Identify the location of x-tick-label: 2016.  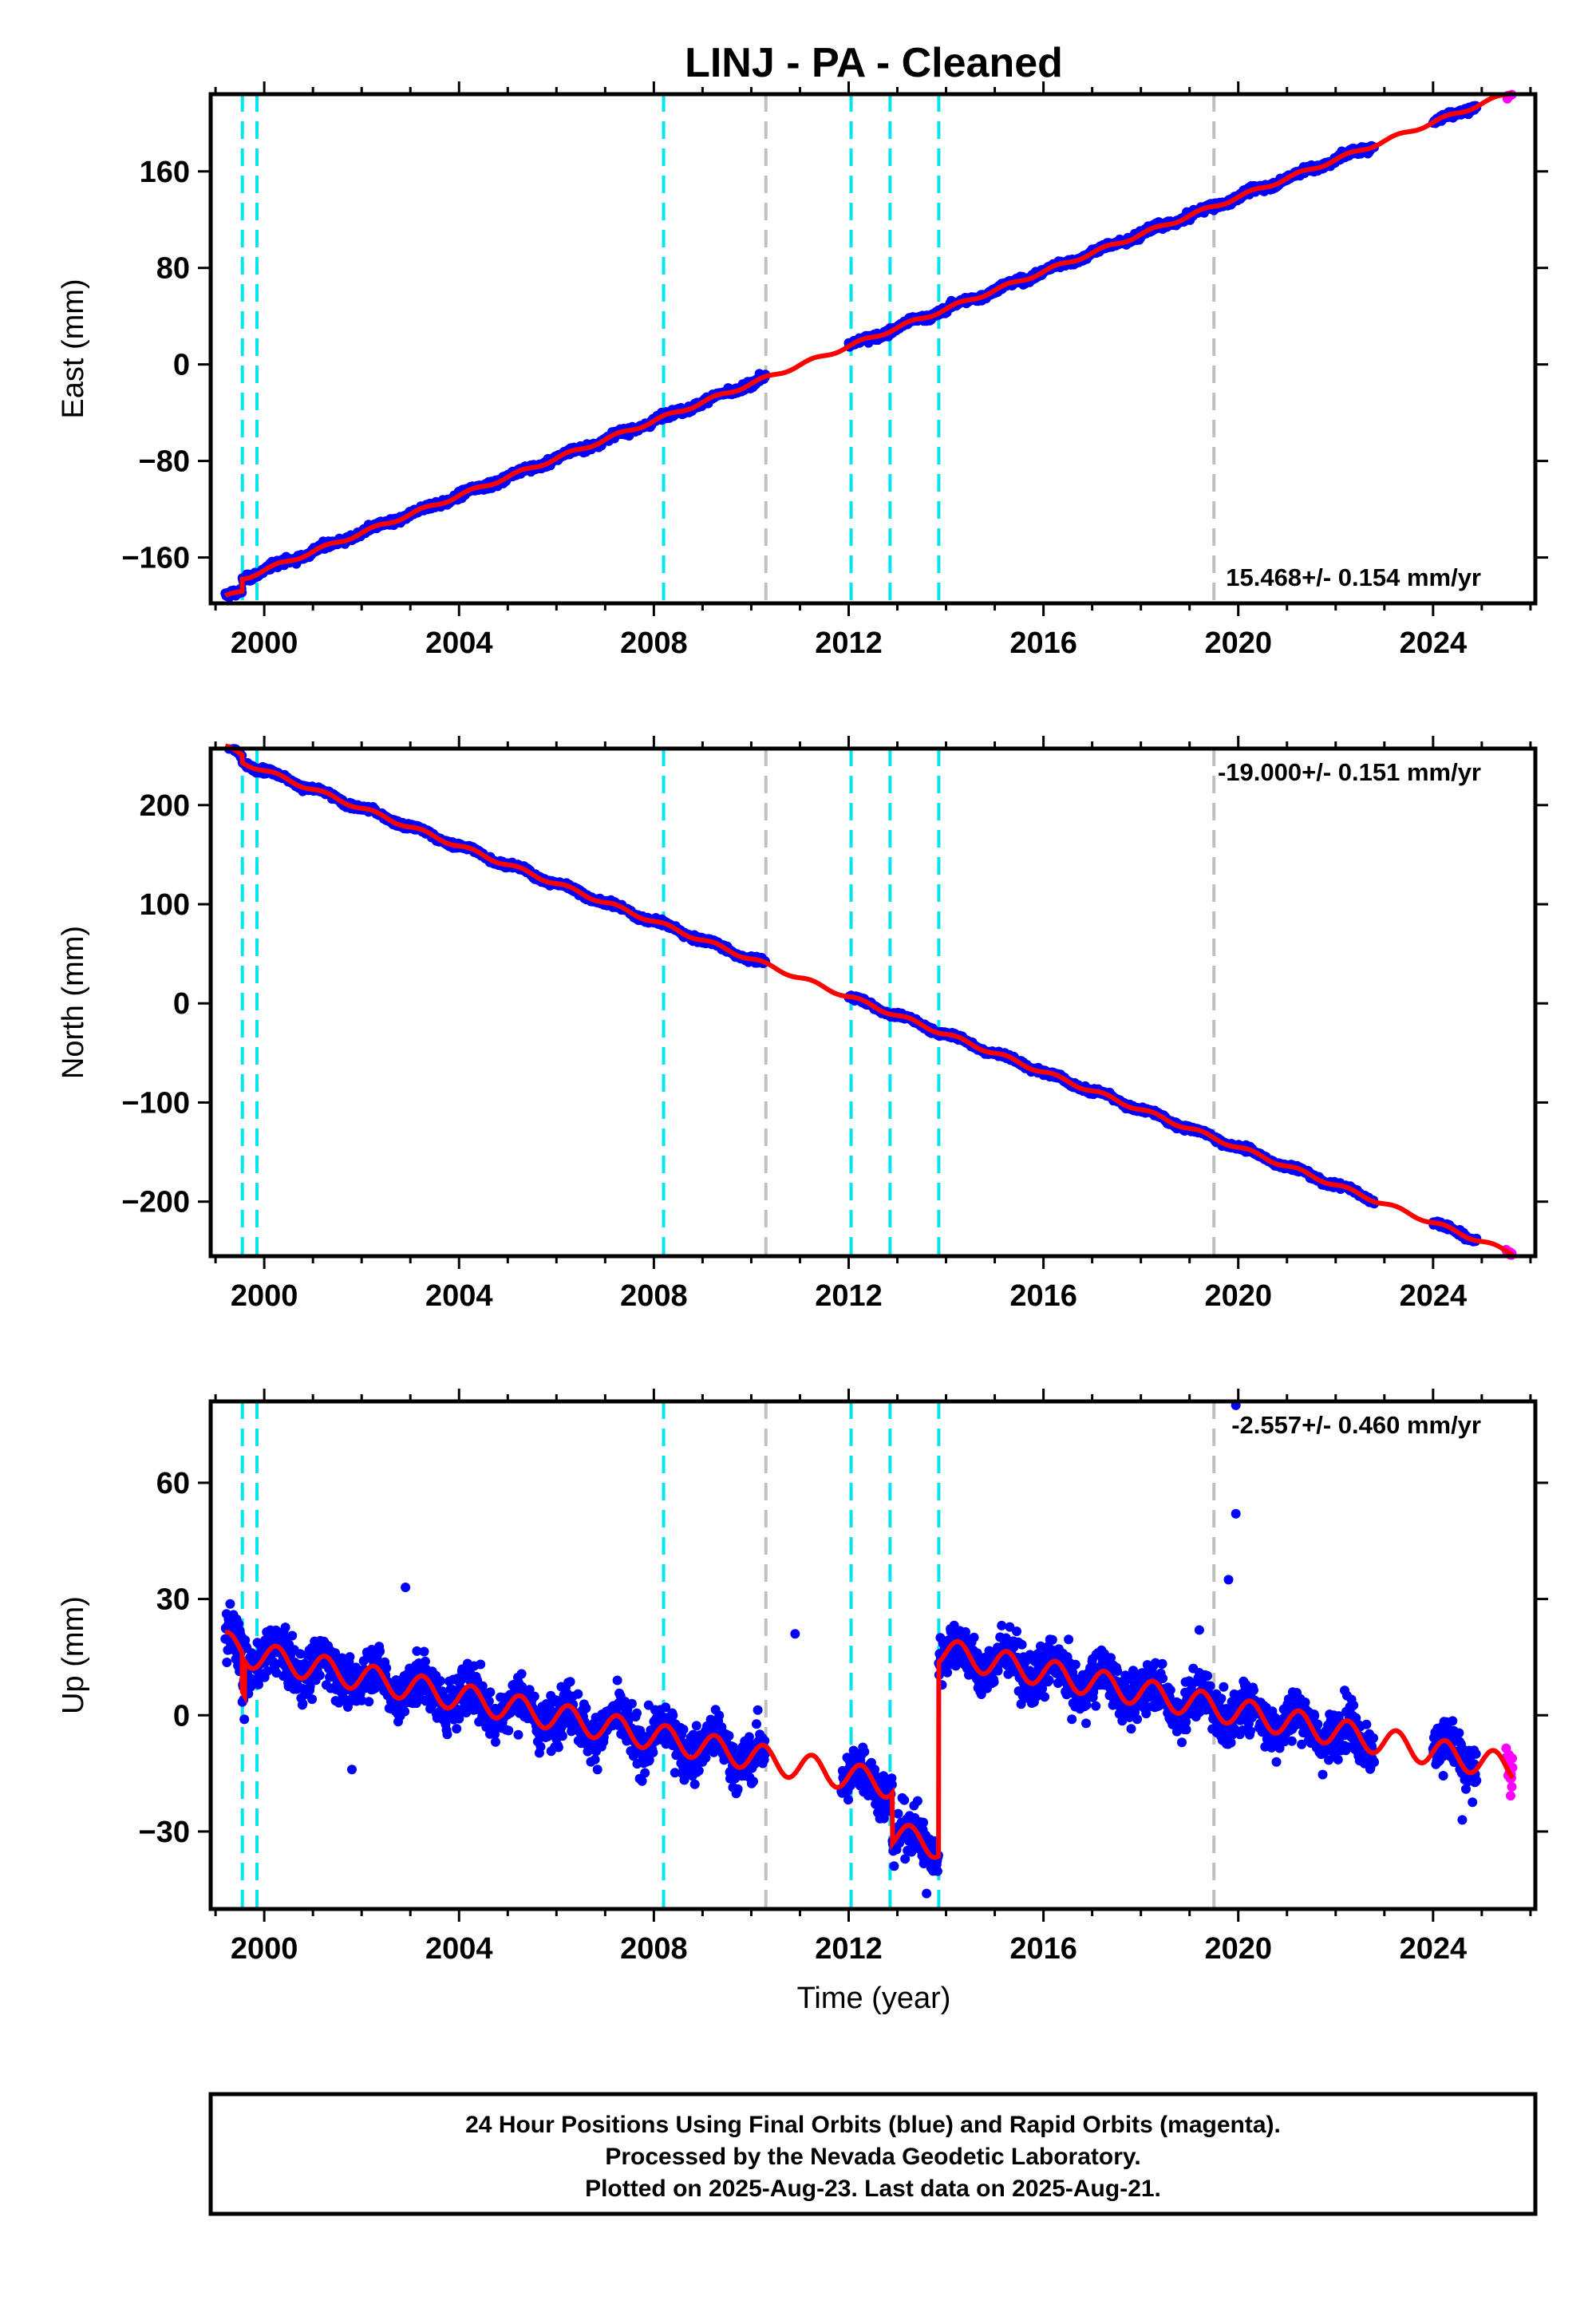
(1043, 643).